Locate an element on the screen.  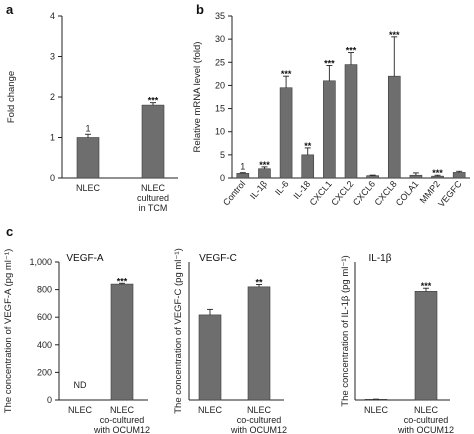
x-tick-label: VEGFC is located at coordinates (450, 193).